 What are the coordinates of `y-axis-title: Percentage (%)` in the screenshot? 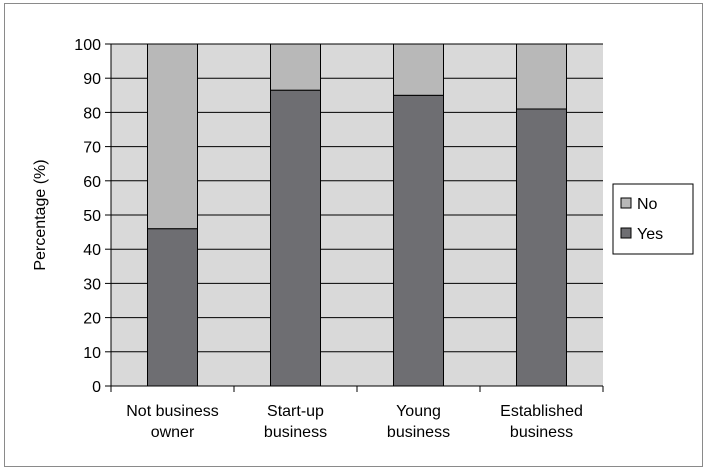 It's located at (40, 214).